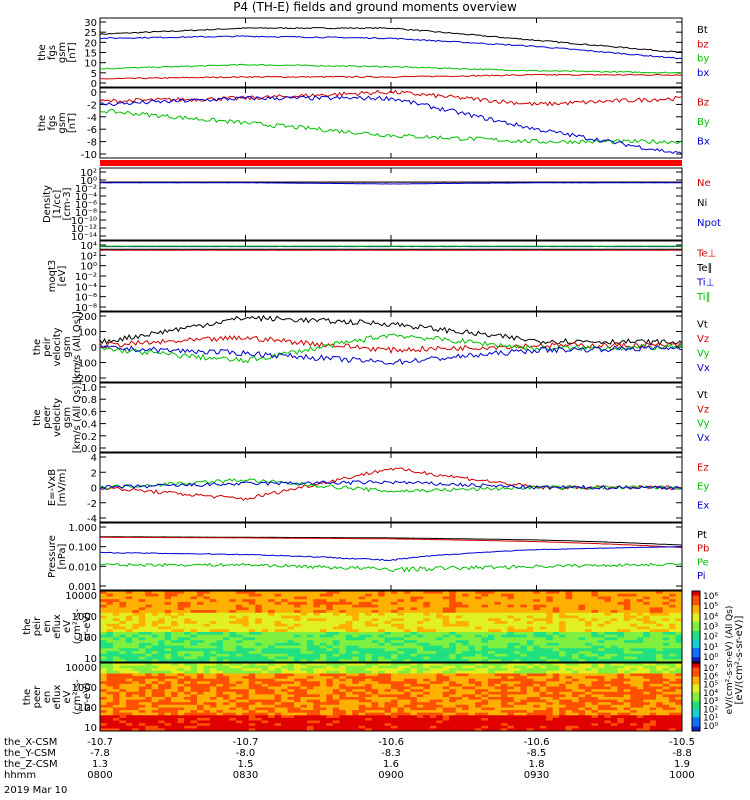  What do you see at coordinates (86, 213) in the screenshot?
I see `y-tick-label: 10⁻⁸` at bounding box center [86, 213].